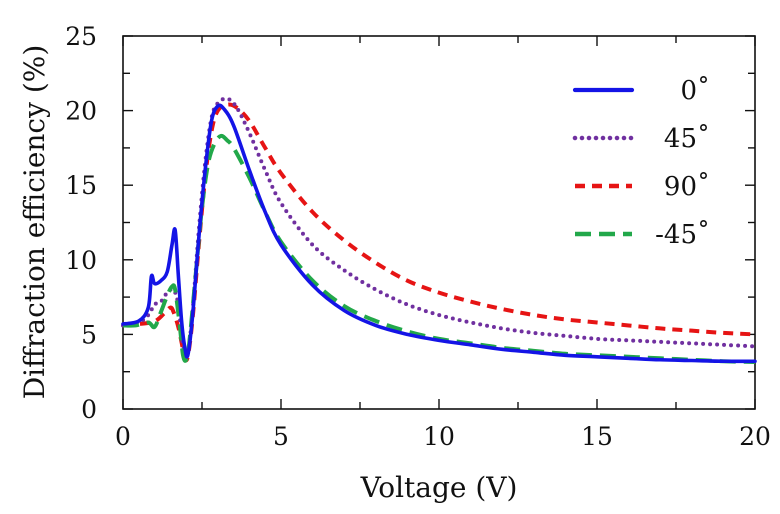 The width and height of the screenshot is (780, 514). What do you see at coordinates (695, 91) in the screenshot?
I see `legend-label: 0˚` at bounding box center [695, 91].